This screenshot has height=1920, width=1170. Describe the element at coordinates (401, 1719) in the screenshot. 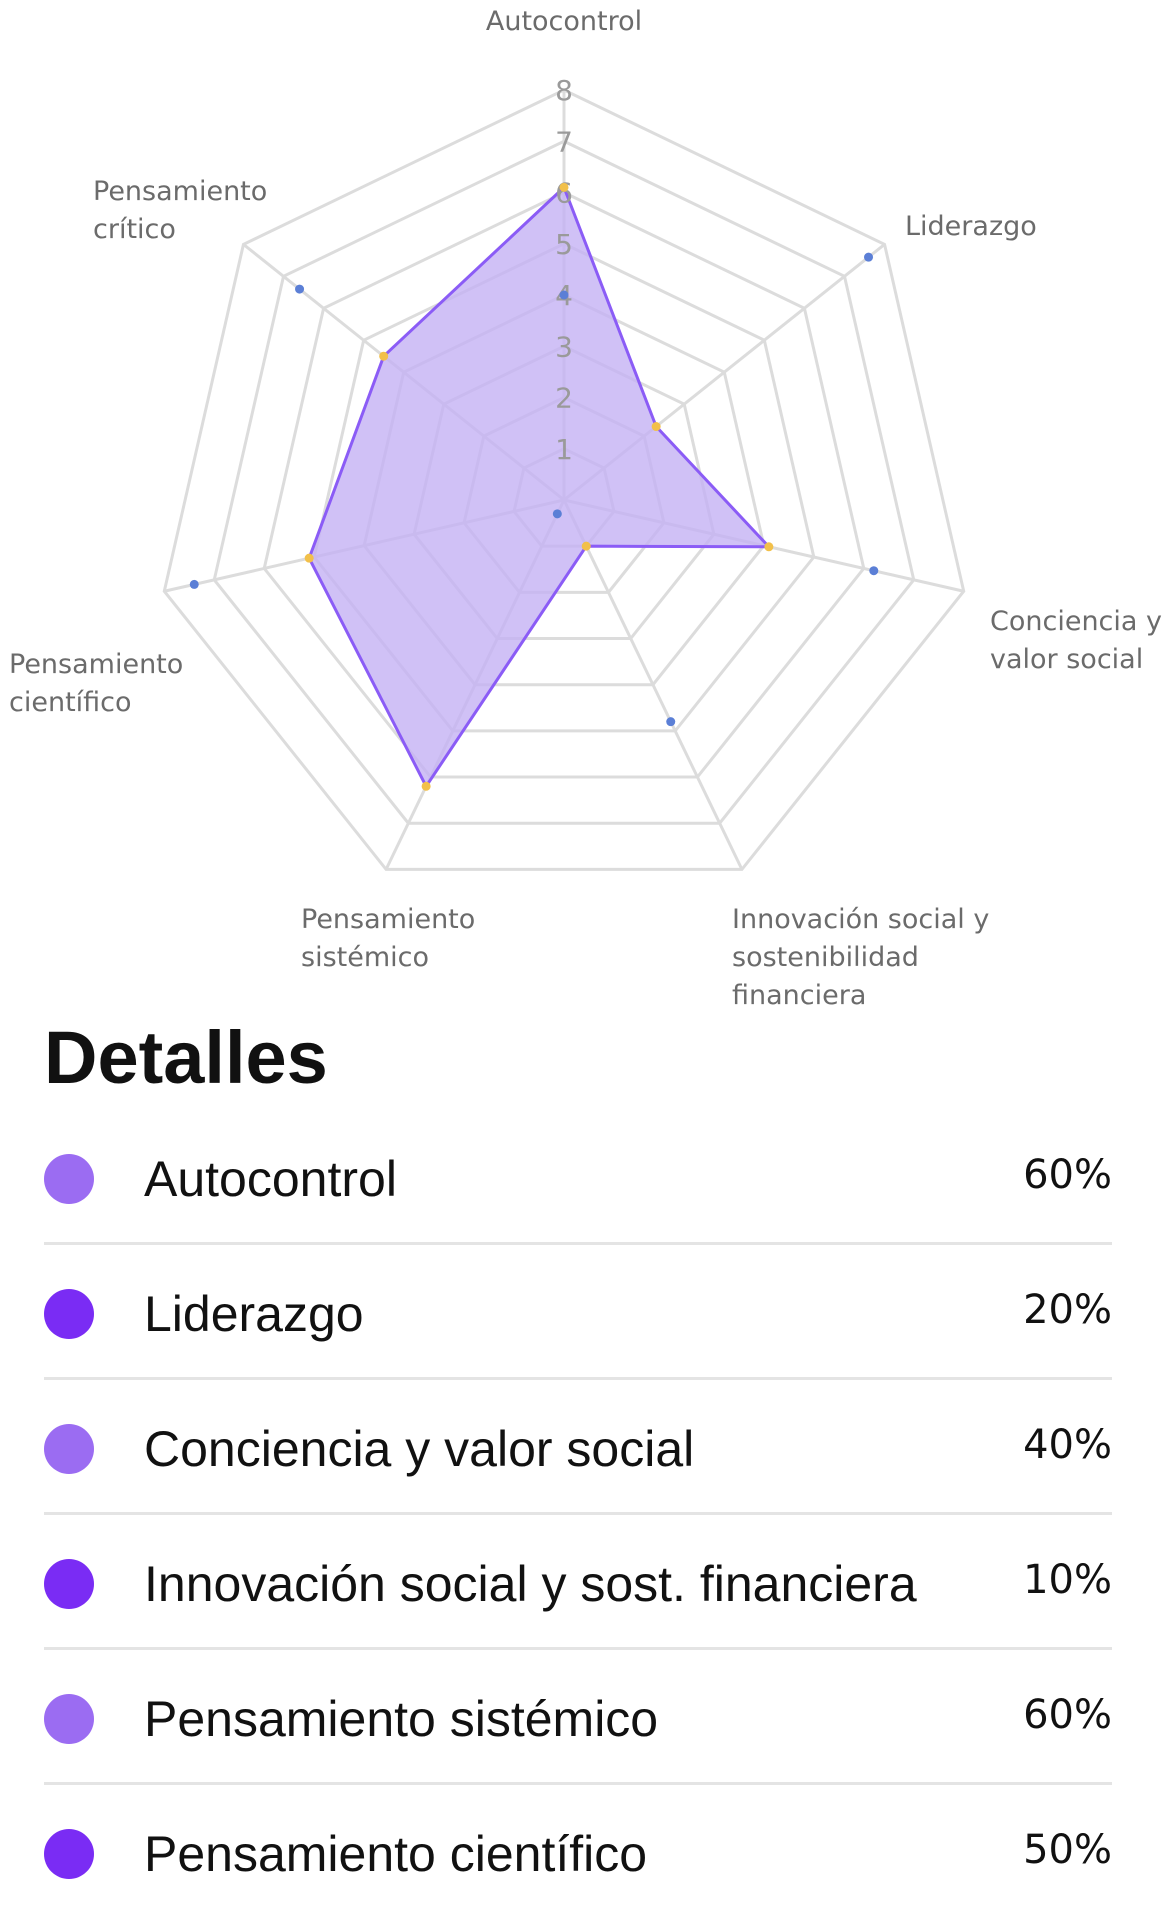

I see `row-label: Pensamiento sistémico` at that location.